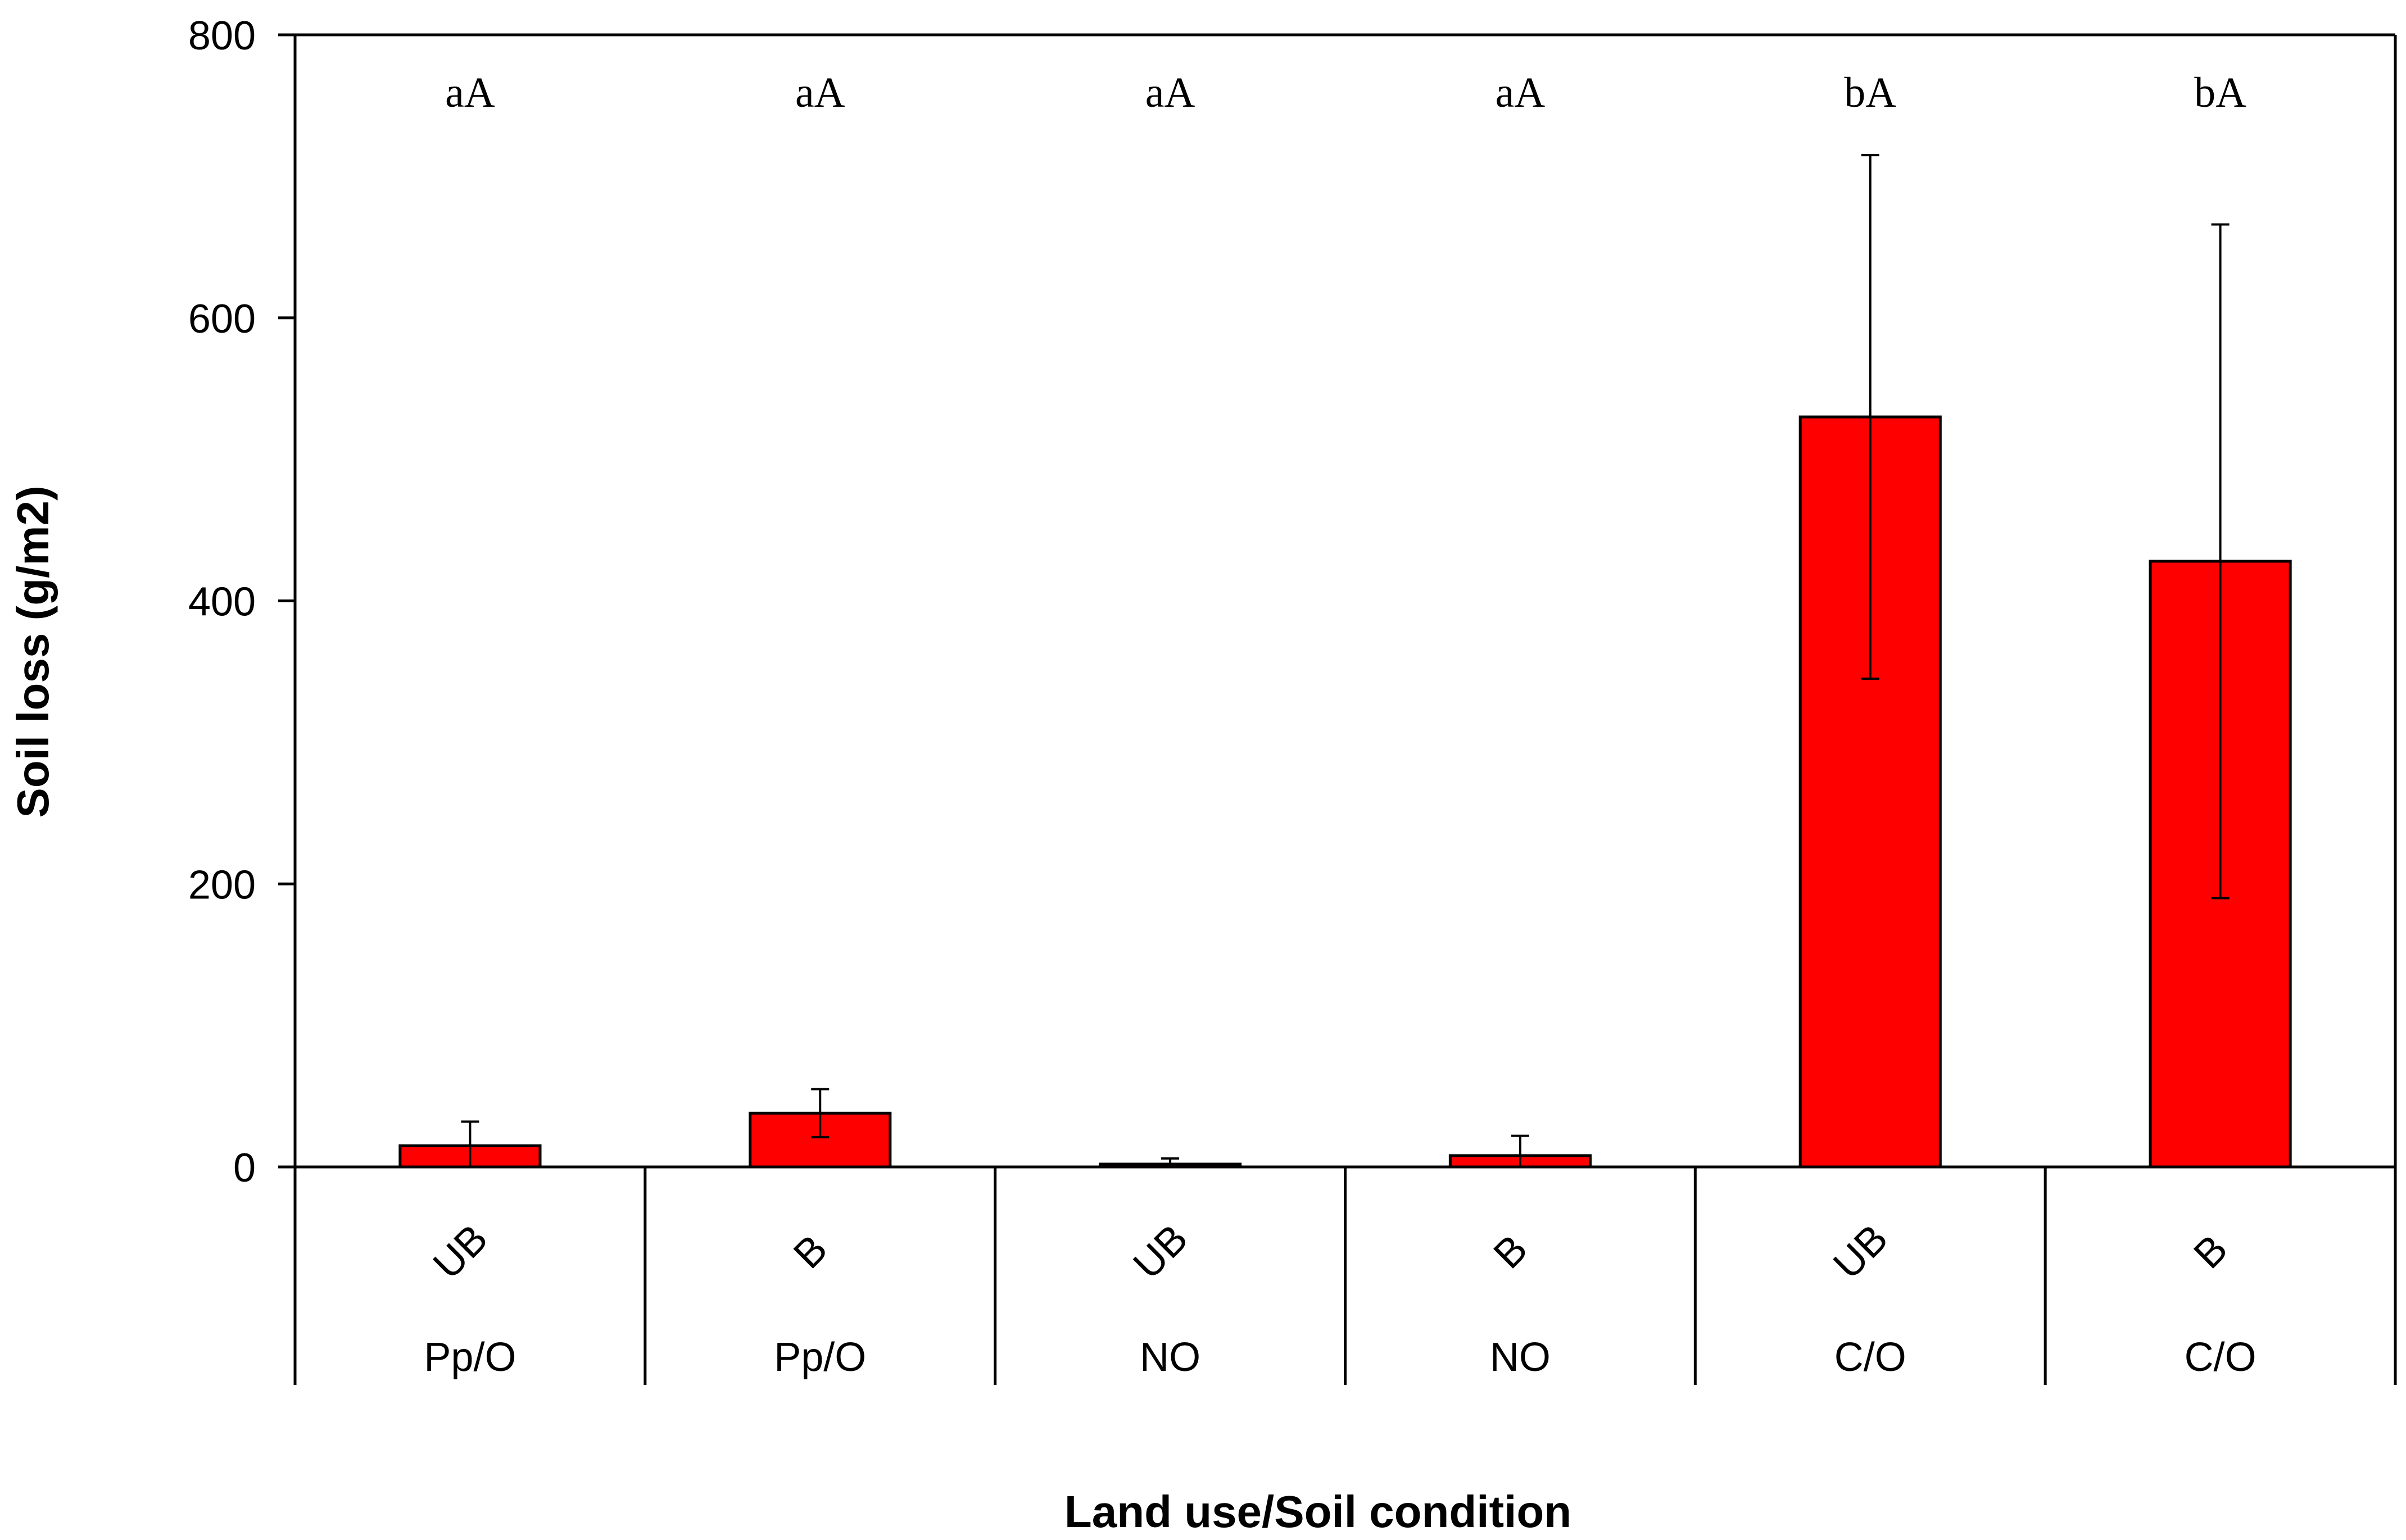  Describe the element at coordinates (244, 1168) in the screenshot. I see `y-tick-label: 0` at that location.